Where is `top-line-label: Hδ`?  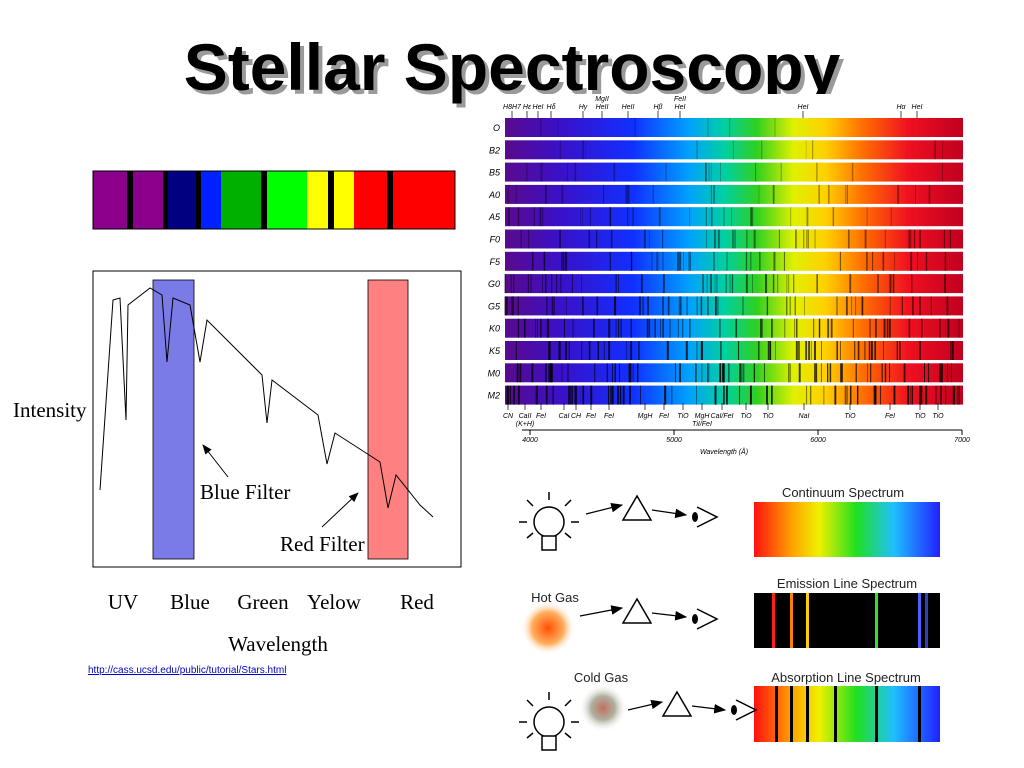 top-line-label: Hδ is located at coordinates (551, 107).